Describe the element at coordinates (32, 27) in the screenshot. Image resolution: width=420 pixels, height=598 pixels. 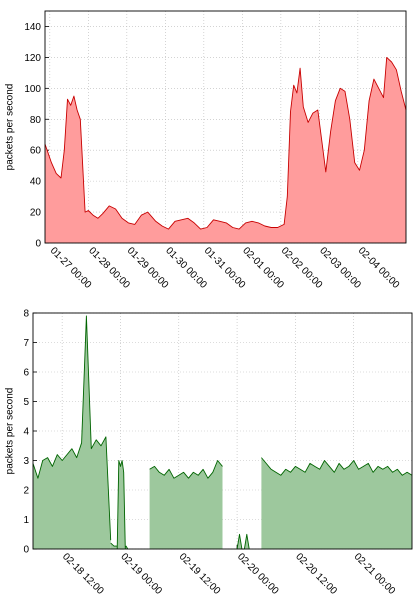
I see `y-tick-label: 140` at that location.